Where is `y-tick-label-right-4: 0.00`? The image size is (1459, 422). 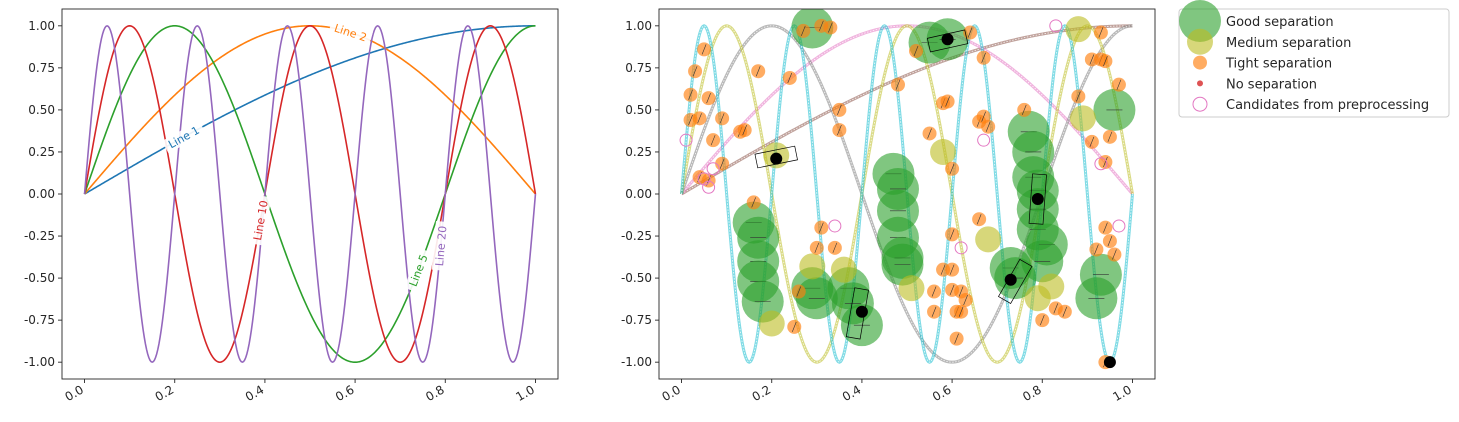 y-tick-label-right-4: 0.00 is located at coordinates (638, 194).